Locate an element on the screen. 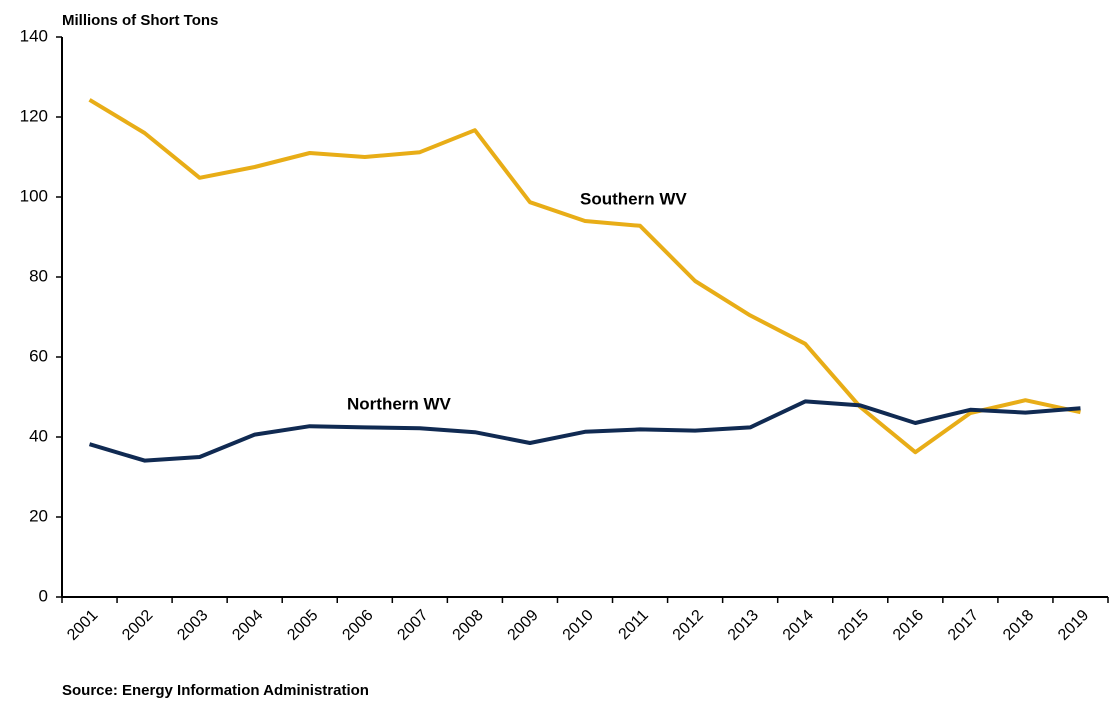 The image size is (1110, 709). x-tick-label: 2004 is located at coordinates (247, 625).